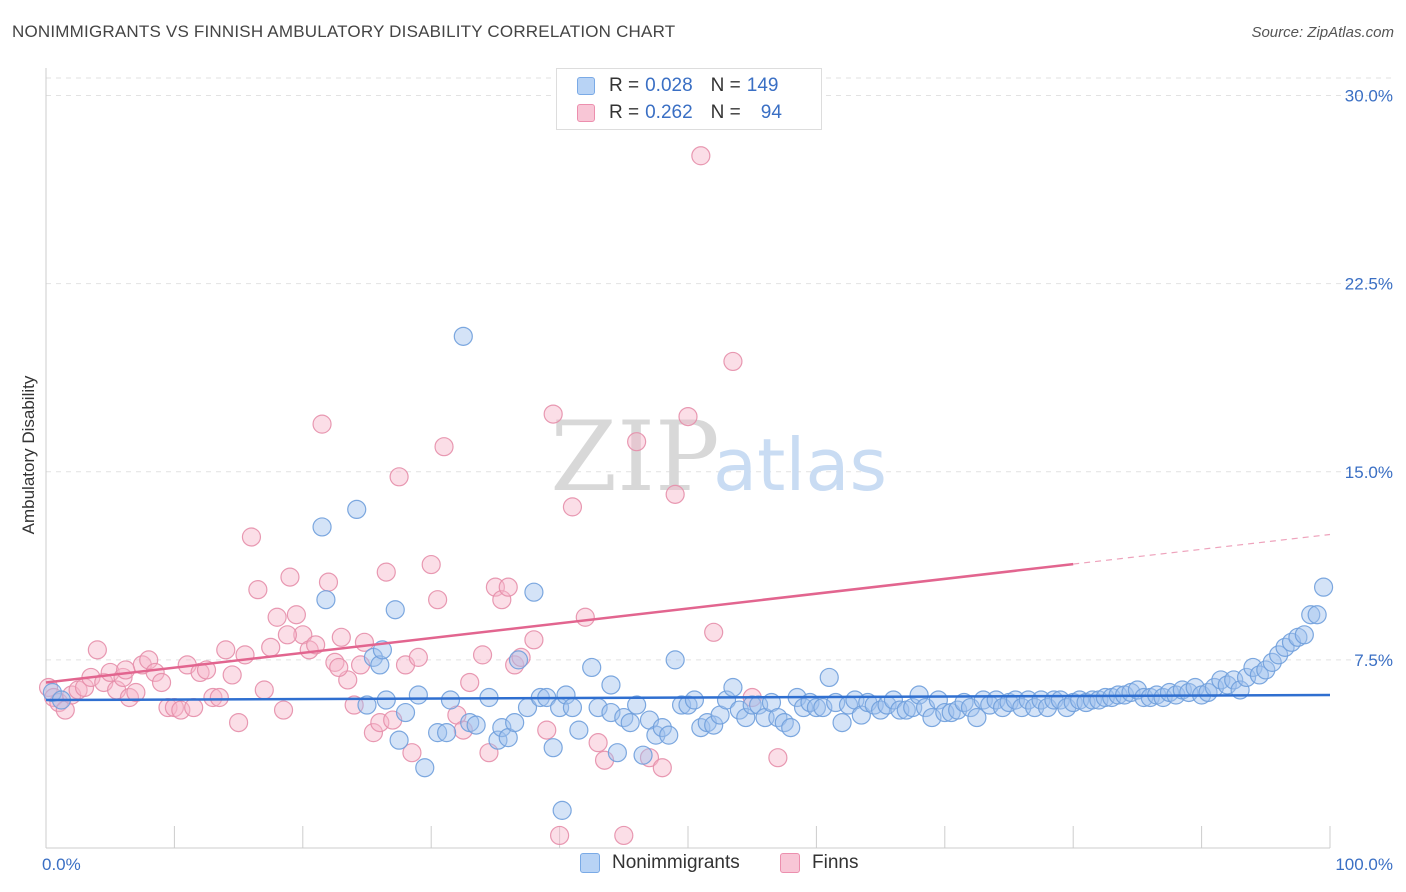 Image resolution: width=1406 pixels, height=892 pixels. I want to click on legend-label-finns: Finns, so click(835, 862).